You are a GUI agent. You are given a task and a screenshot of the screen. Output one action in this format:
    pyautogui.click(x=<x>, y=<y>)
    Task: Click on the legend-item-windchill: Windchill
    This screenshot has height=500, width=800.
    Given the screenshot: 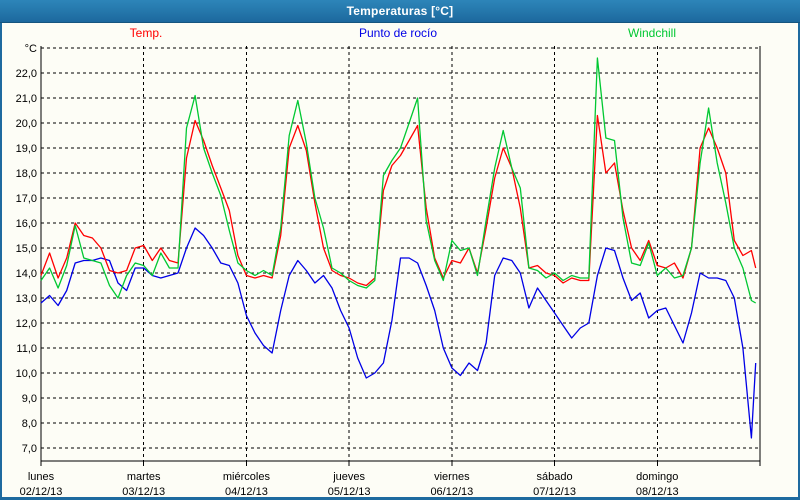 What is the action you would take?
    pyautogui.click(x=652, y=33)
    